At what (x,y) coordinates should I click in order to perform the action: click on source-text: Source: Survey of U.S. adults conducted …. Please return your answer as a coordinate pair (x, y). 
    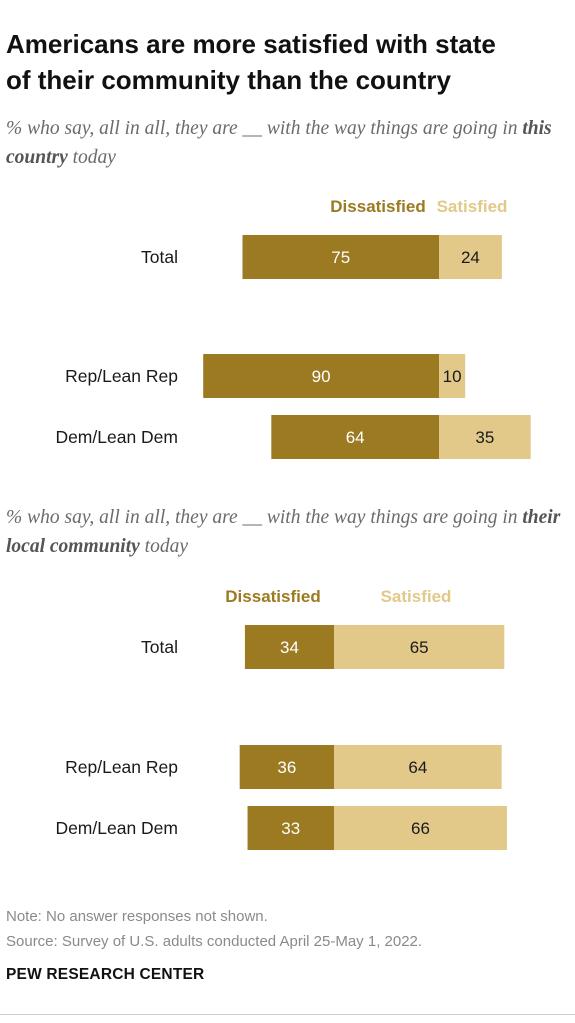
    Looking at the image, I should click on (214, 941).